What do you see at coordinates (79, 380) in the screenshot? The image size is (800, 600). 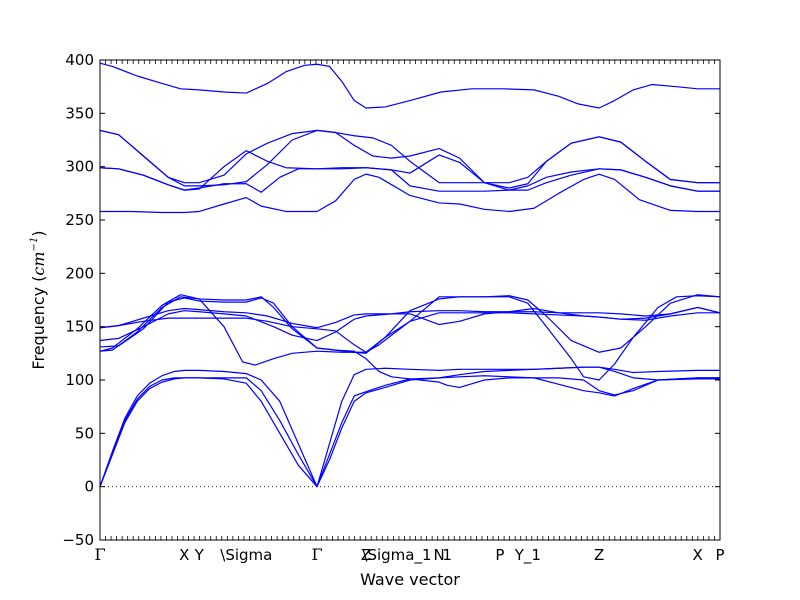 I see `y-tick-label: 100` at bounding box center [79, 380].